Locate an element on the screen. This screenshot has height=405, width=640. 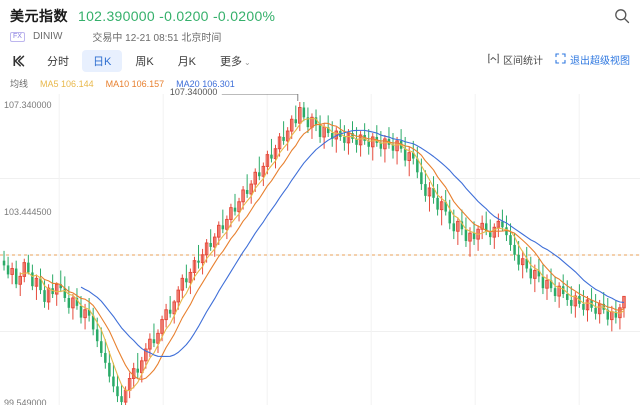
ma5-legend: MA5 106.144 is located at coordinates (67, 84).